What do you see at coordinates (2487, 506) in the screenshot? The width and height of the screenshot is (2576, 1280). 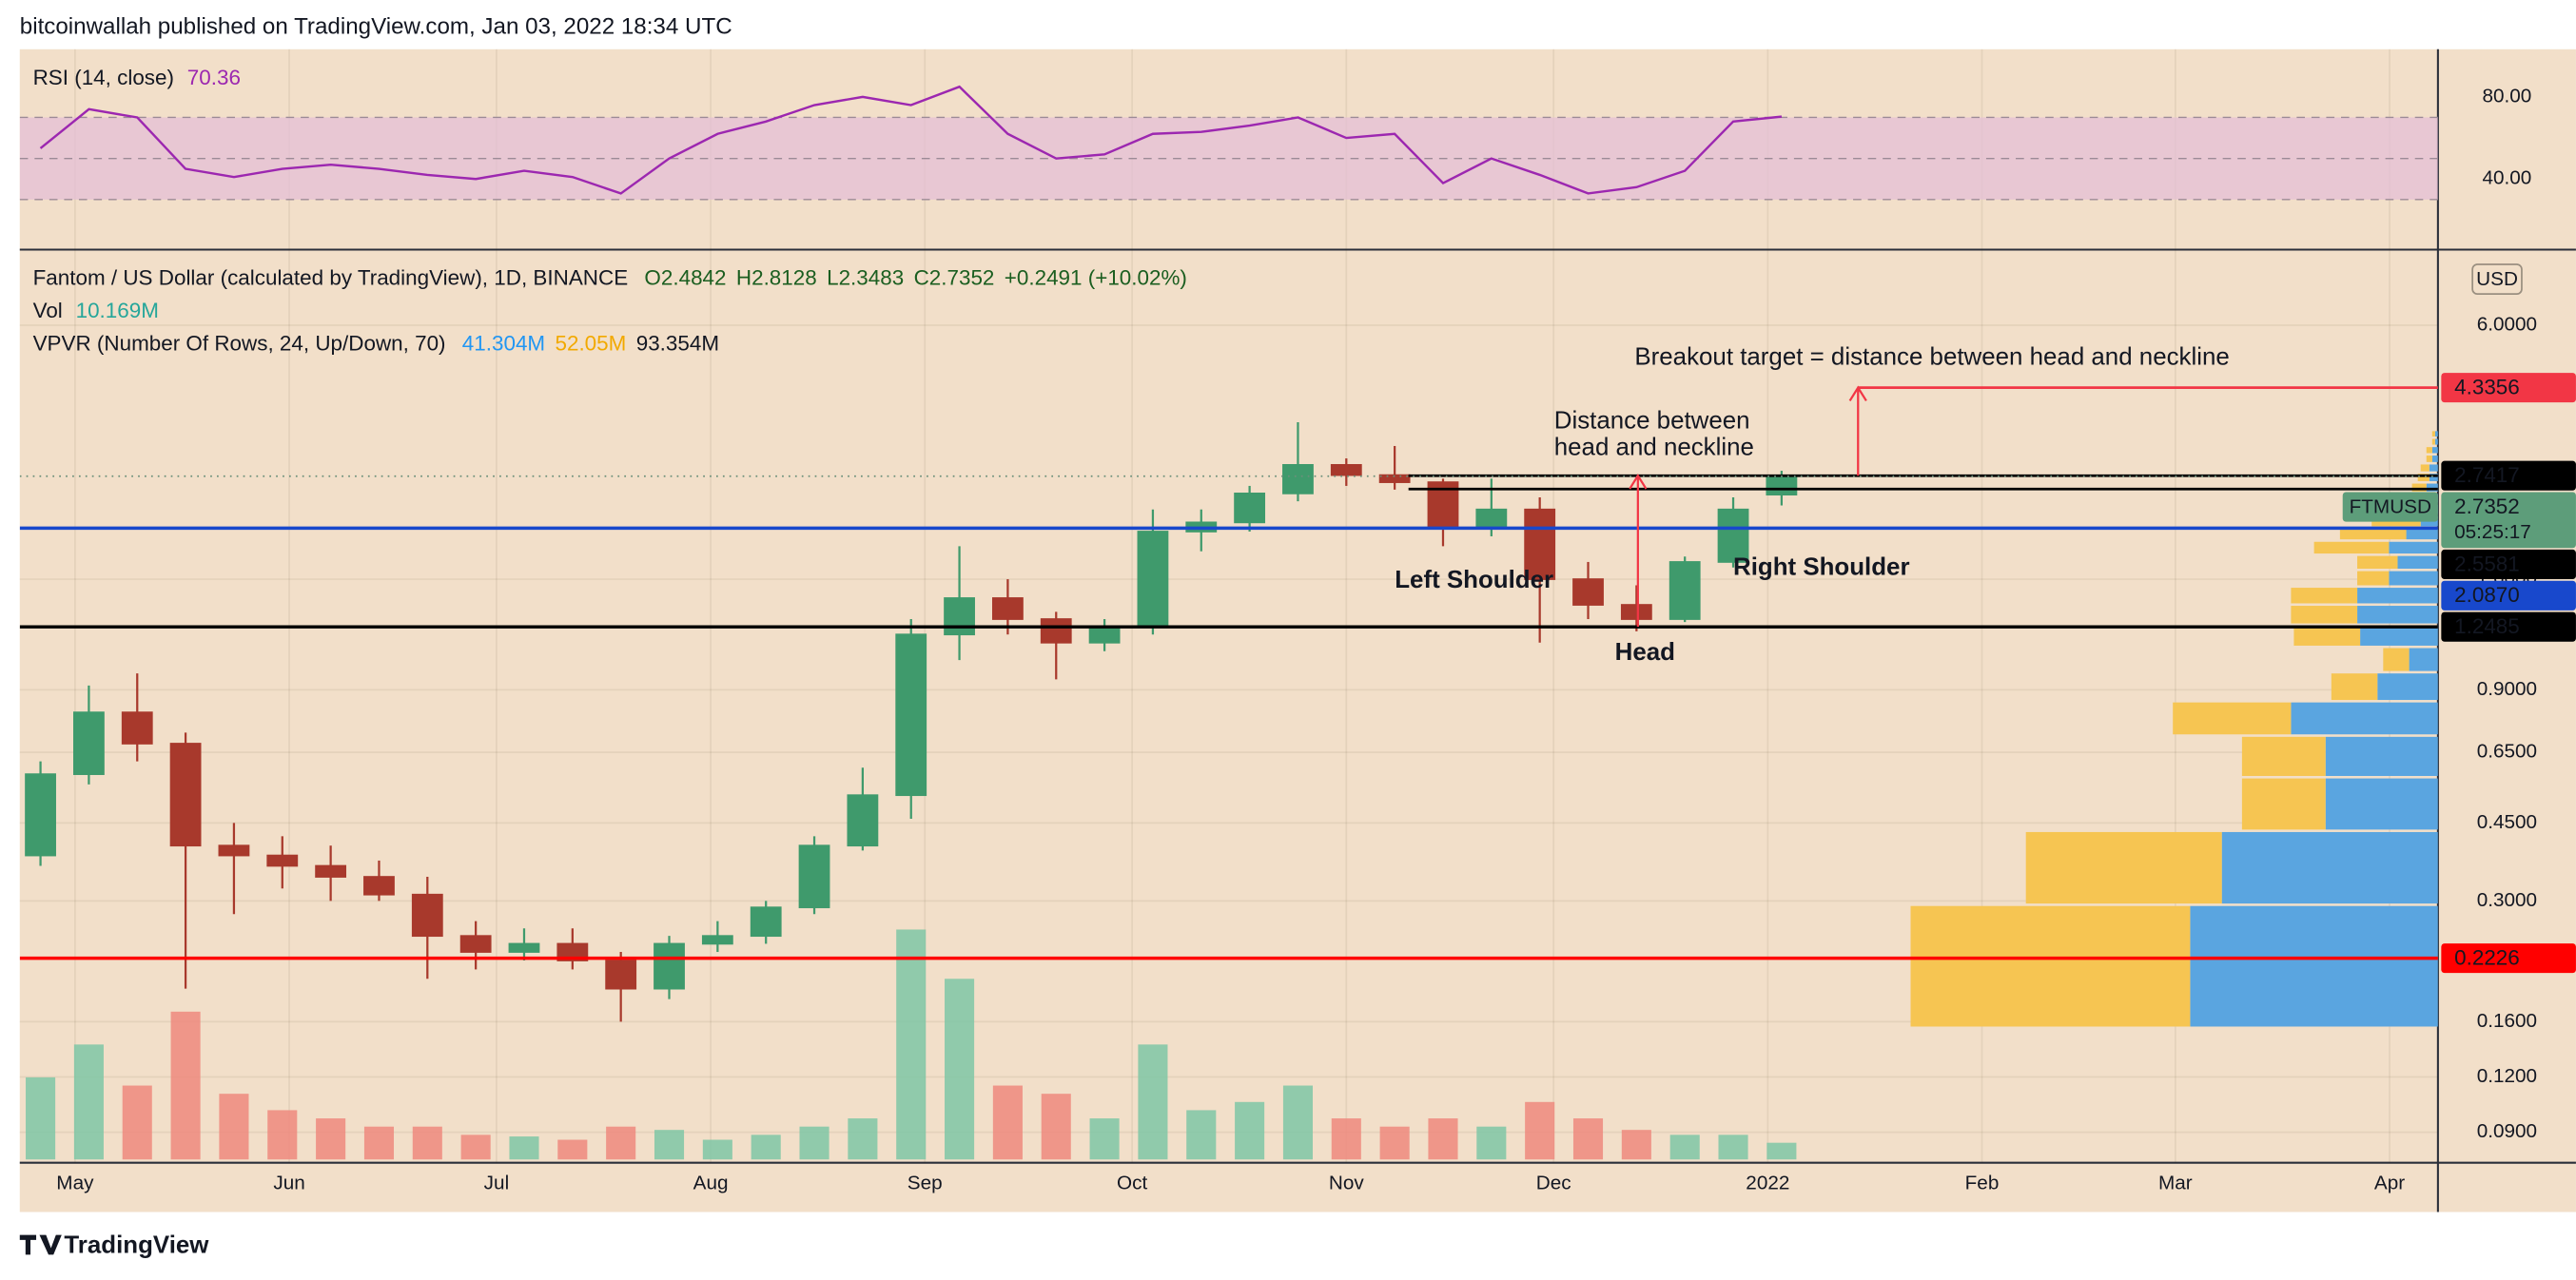 I see `price-badge-label: 2.7352` at bounding box center [2487, 506].